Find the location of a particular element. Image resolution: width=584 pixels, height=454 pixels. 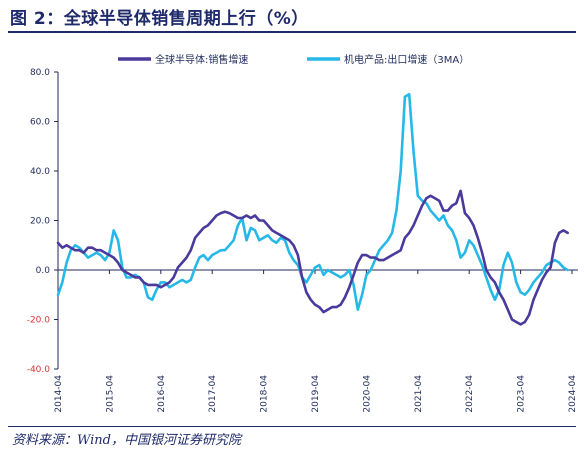

legend-label-export: 机电产品:出口增速（3MA） is located at coordinates (406, 59).